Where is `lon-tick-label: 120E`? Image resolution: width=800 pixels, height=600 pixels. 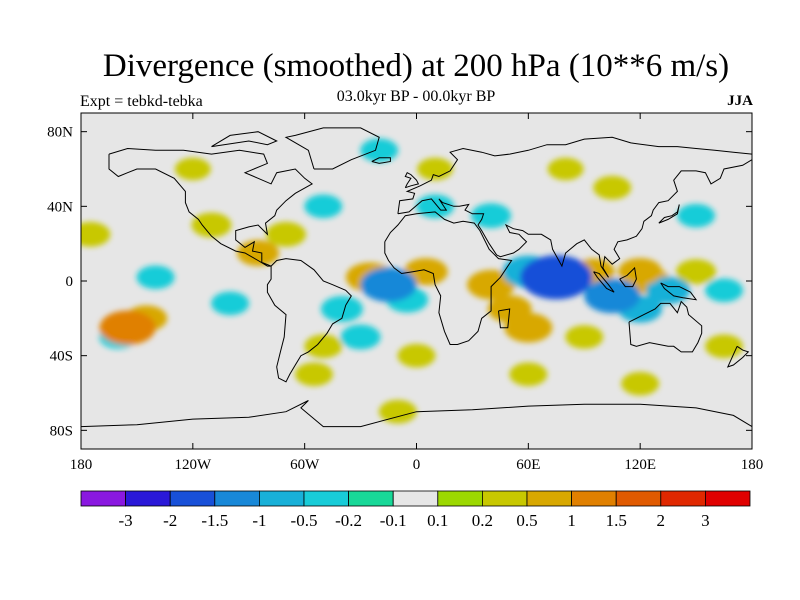
lon-tick-label: 120E is located at coordinates (640, 465).